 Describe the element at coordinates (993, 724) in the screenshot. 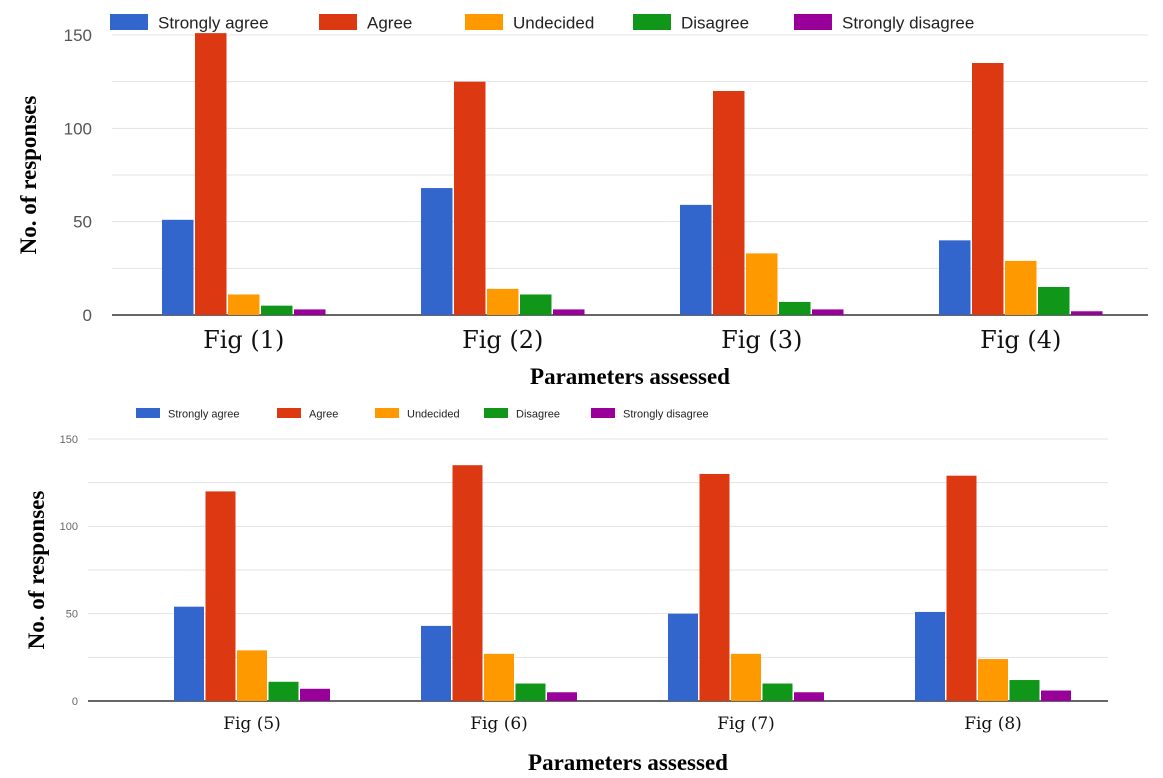

I see `x-tick-label: Fig (8)` at that location.